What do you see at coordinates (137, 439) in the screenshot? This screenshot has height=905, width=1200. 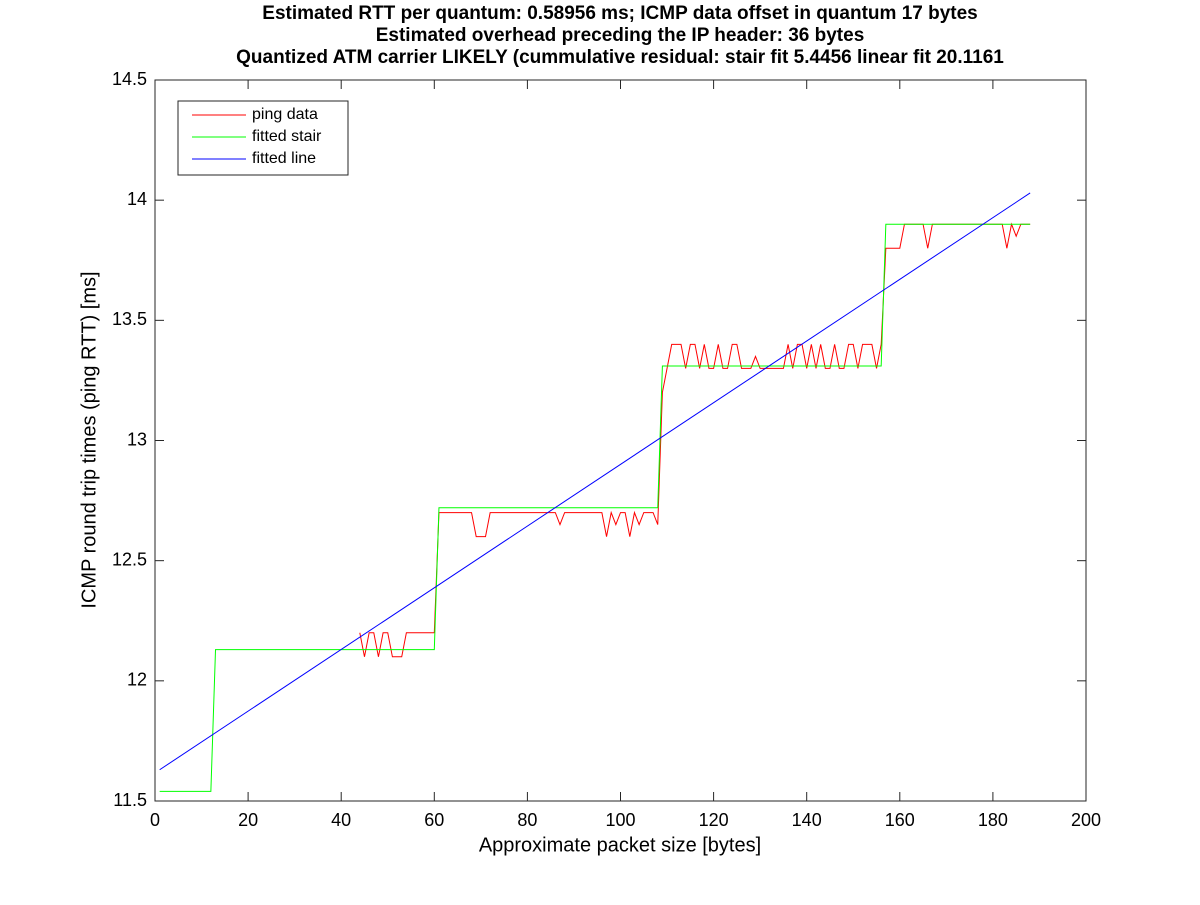 I see `y-tick-label: 13` at bounding box center [137, 439].